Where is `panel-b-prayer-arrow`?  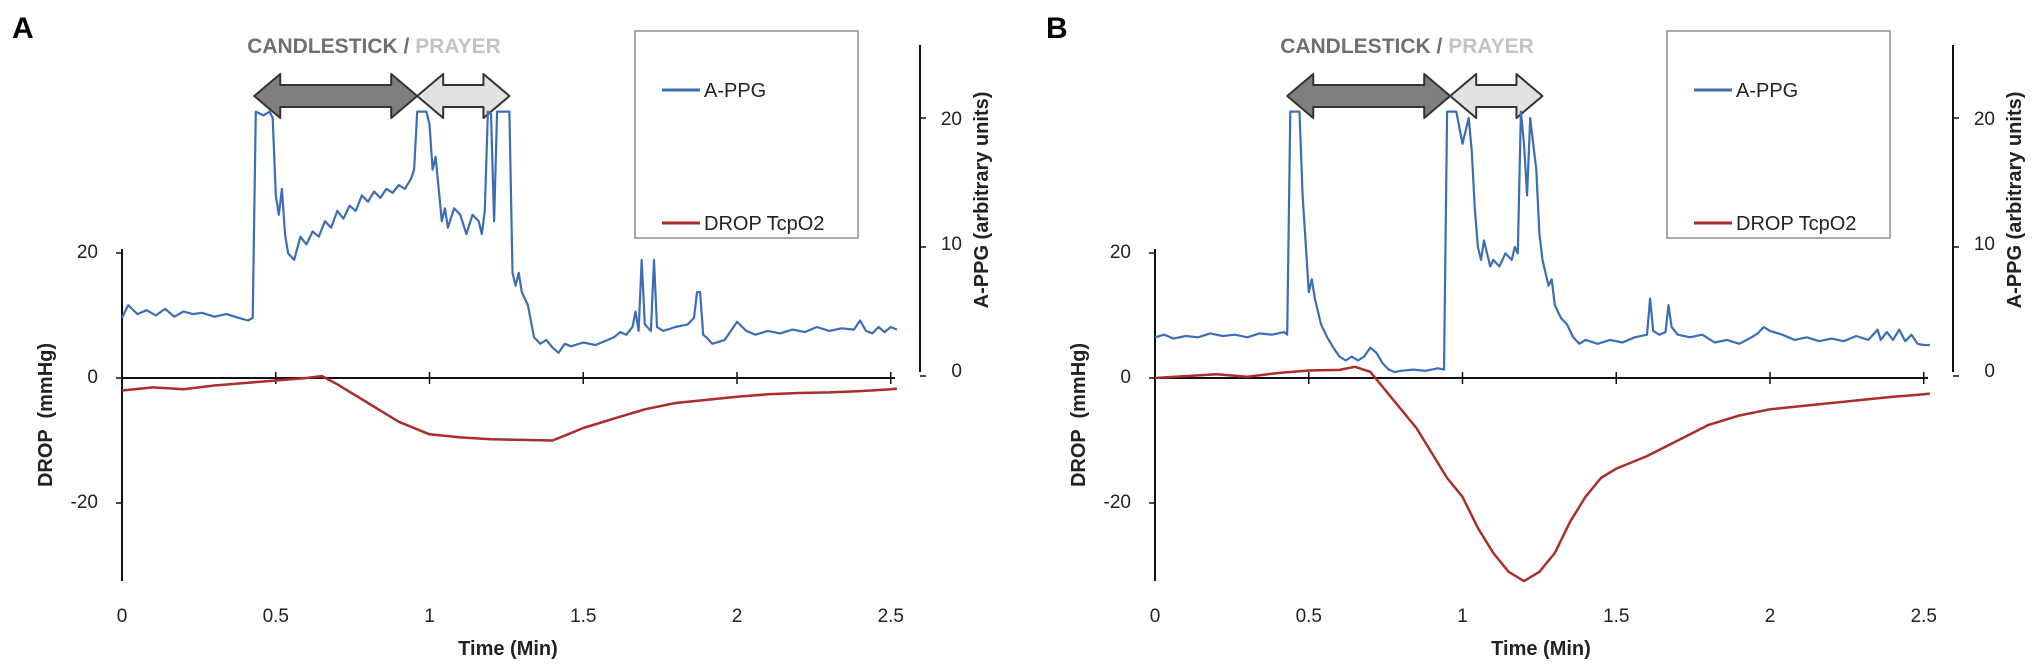 panel-b-prayer-arrow is located at coordinates (1496, 96).